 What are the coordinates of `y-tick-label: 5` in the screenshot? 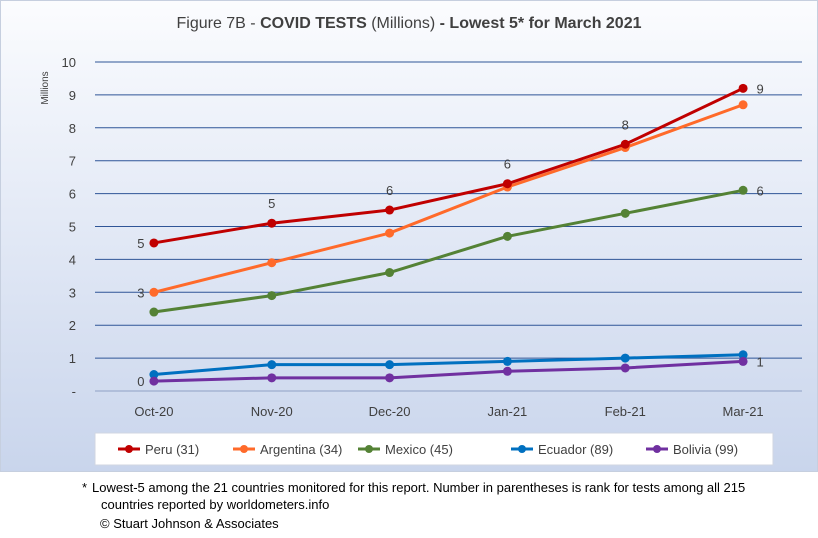 It's located at (72, 227).